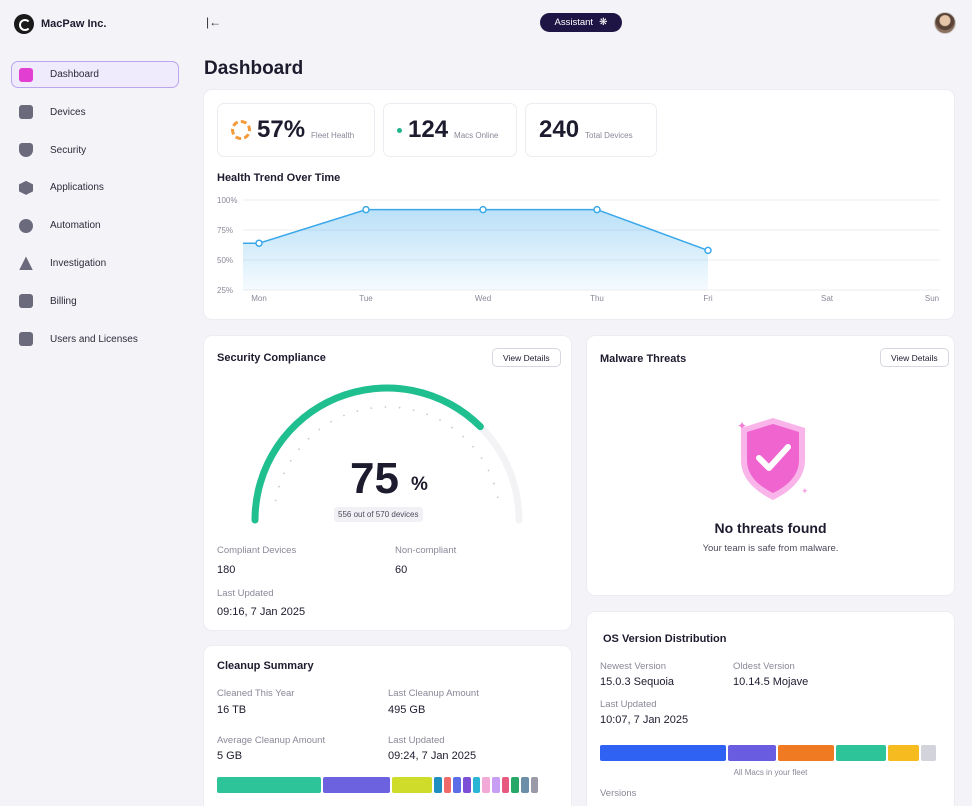  Describe the element at coordinates (279, 178) in the screenshot. I see `health-trend-title: Health Trend Over Time` at that location.